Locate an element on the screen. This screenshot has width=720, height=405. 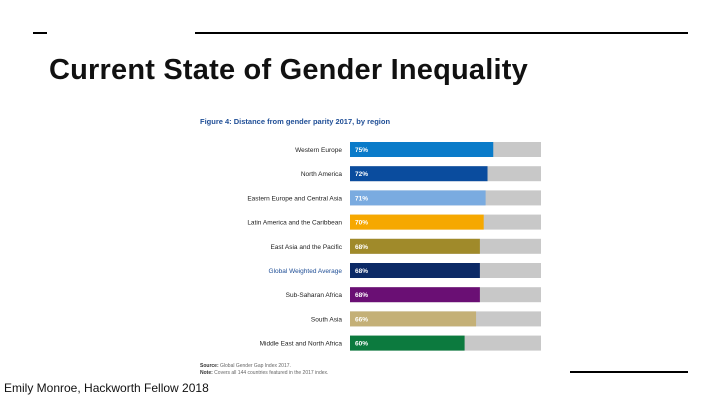
data-label: 60% is located at coordinates (361, 344).